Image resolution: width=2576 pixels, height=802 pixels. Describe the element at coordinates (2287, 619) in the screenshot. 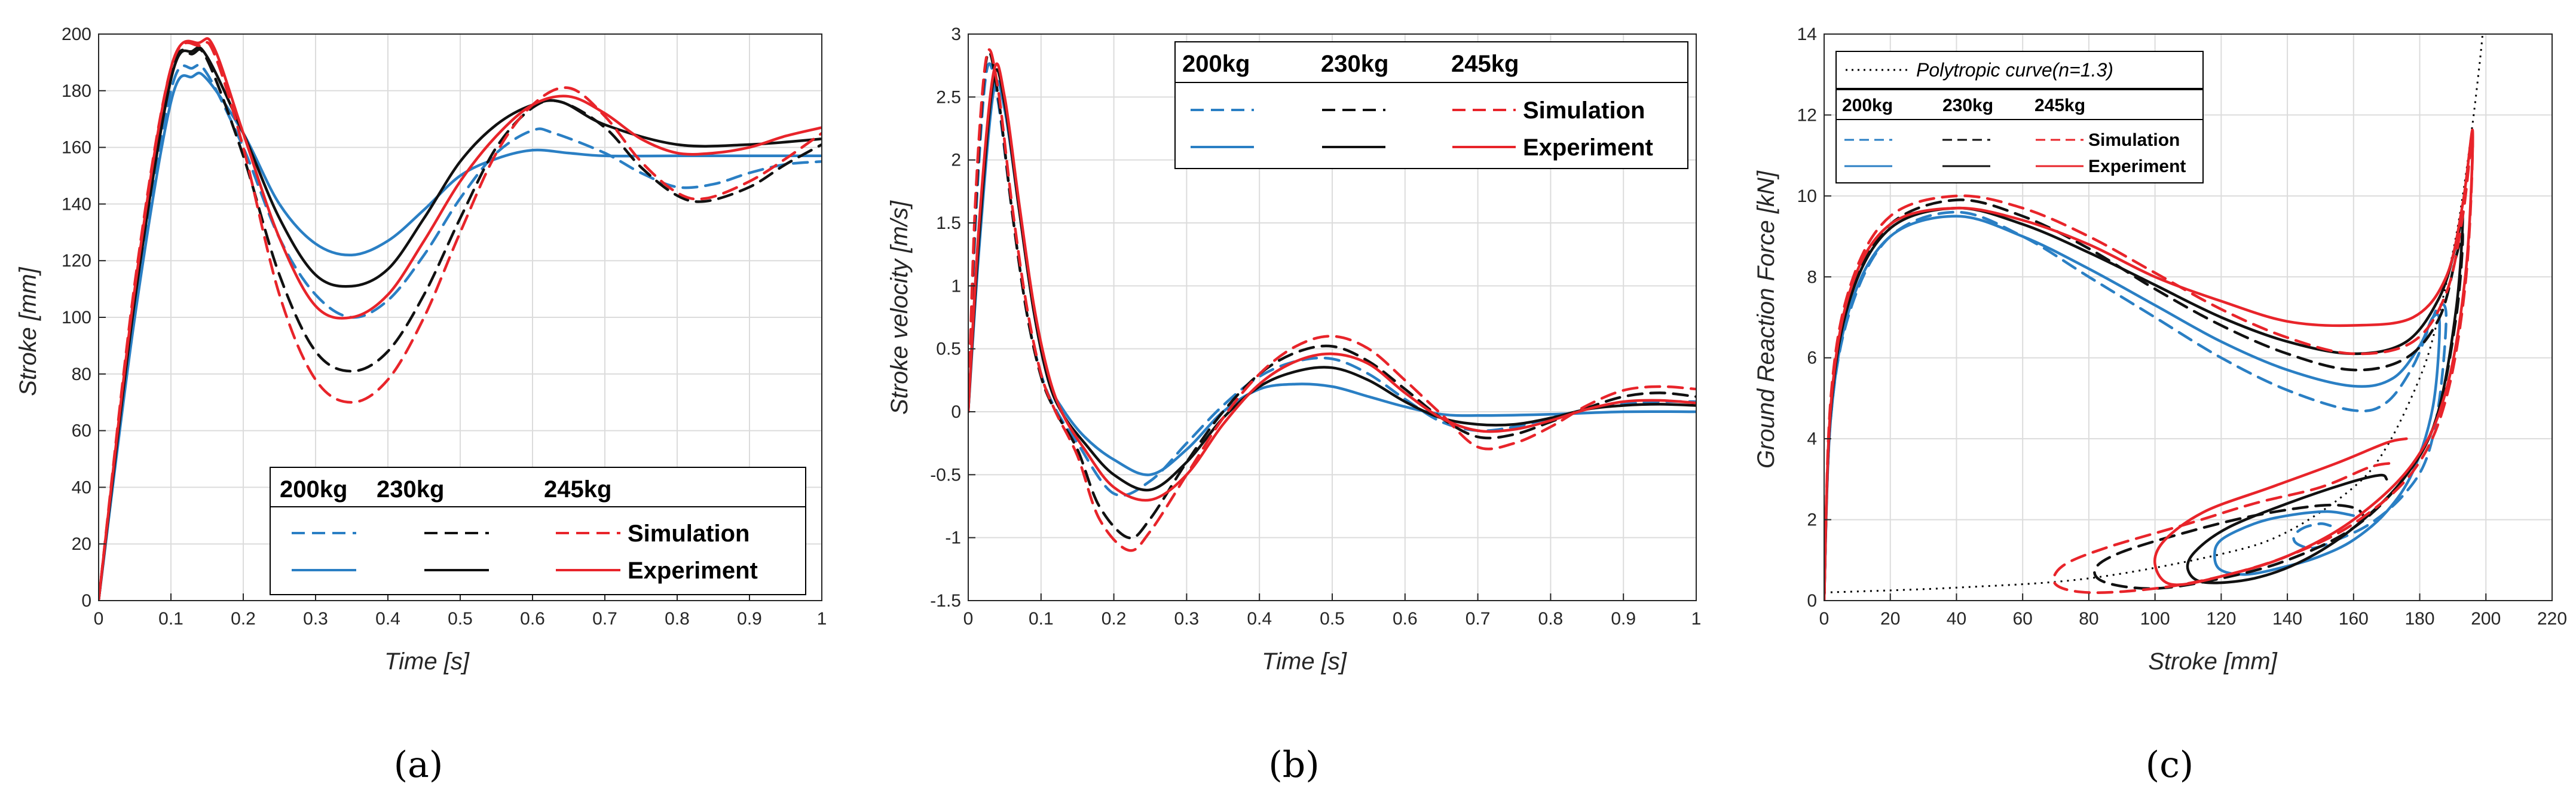

I see `x-tick-label: 140` at that location.